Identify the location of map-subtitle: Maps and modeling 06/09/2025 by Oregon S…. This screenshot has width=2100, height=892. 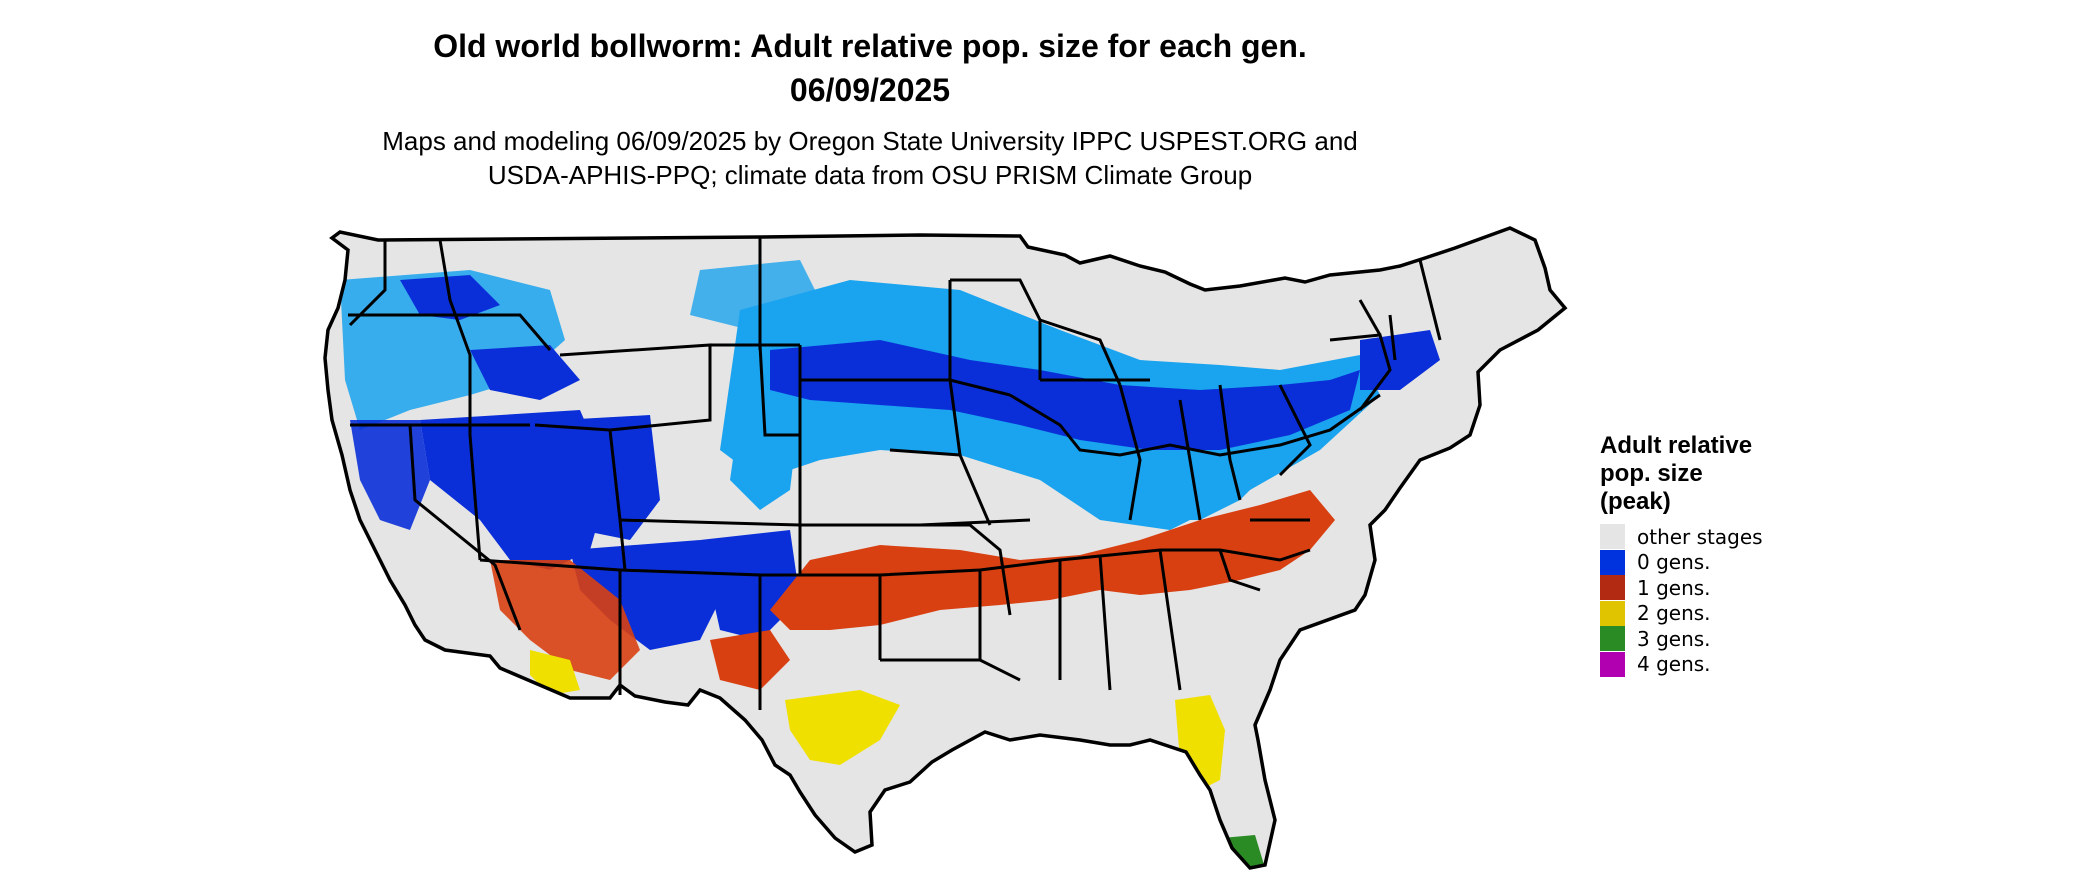
(870, 158).